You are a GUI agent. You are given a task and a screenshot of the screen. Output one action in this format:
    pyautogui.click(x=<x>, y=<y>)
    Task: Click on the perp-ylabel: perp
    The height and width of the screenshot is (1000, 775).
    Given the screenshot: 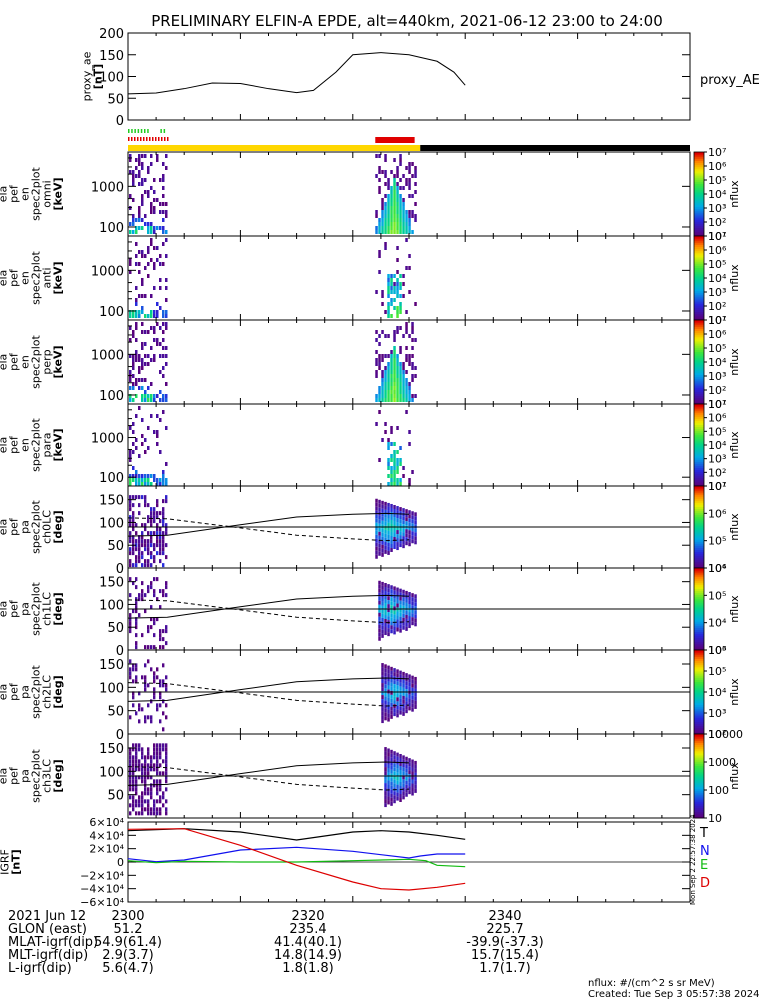 What is the action you would take?
    pyautogui.click(x=47, y=361)
    